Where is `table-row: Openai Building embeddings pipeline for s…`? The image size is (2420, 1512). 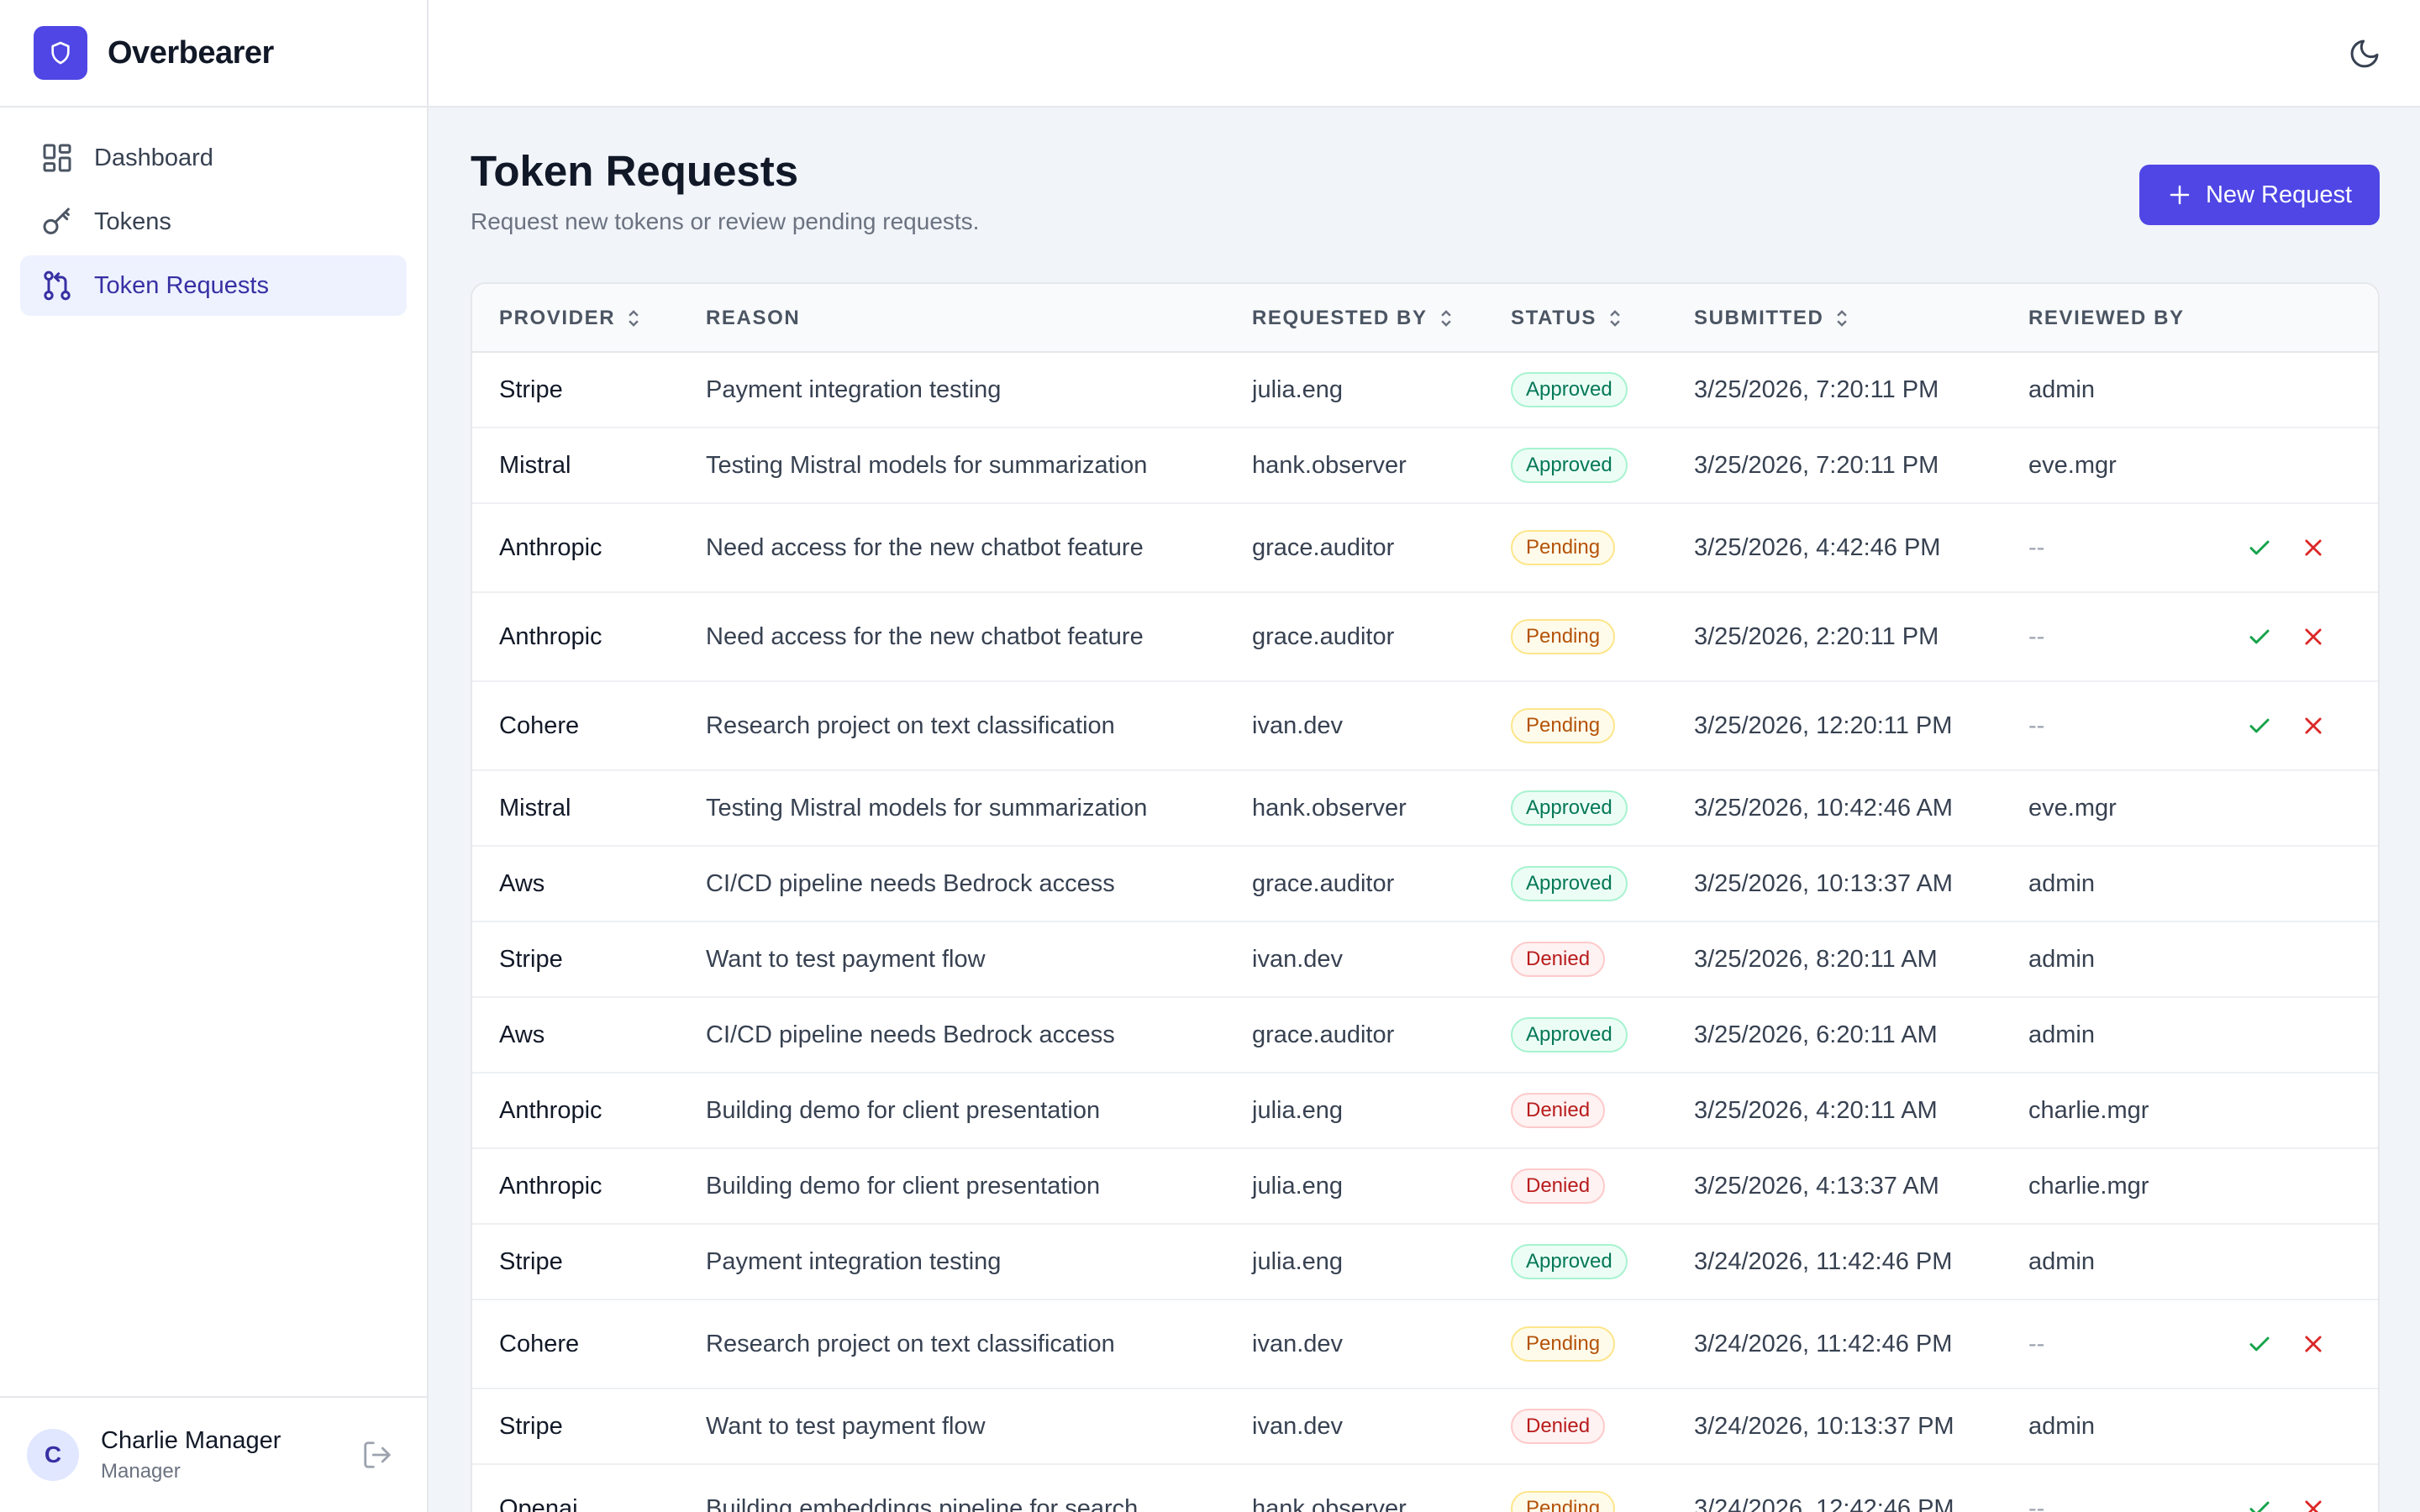 table-row: Openai Building embeddings pipeline for s… is located at coordinates (1425, 1488).